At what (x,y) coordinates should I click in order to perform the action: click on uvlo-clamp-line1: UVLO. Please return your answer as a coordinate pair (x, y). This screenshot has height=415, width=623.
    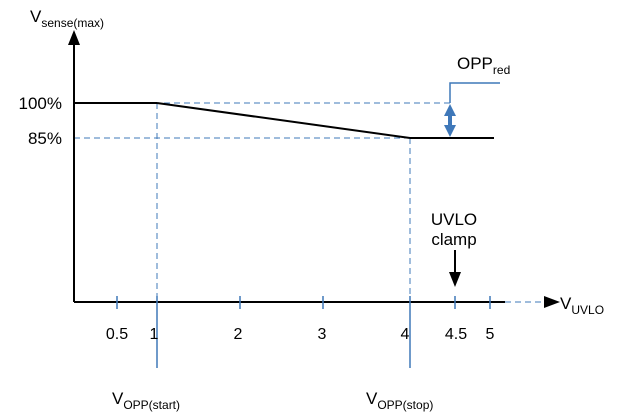
    Looking at the image, I should click on (454, 219).